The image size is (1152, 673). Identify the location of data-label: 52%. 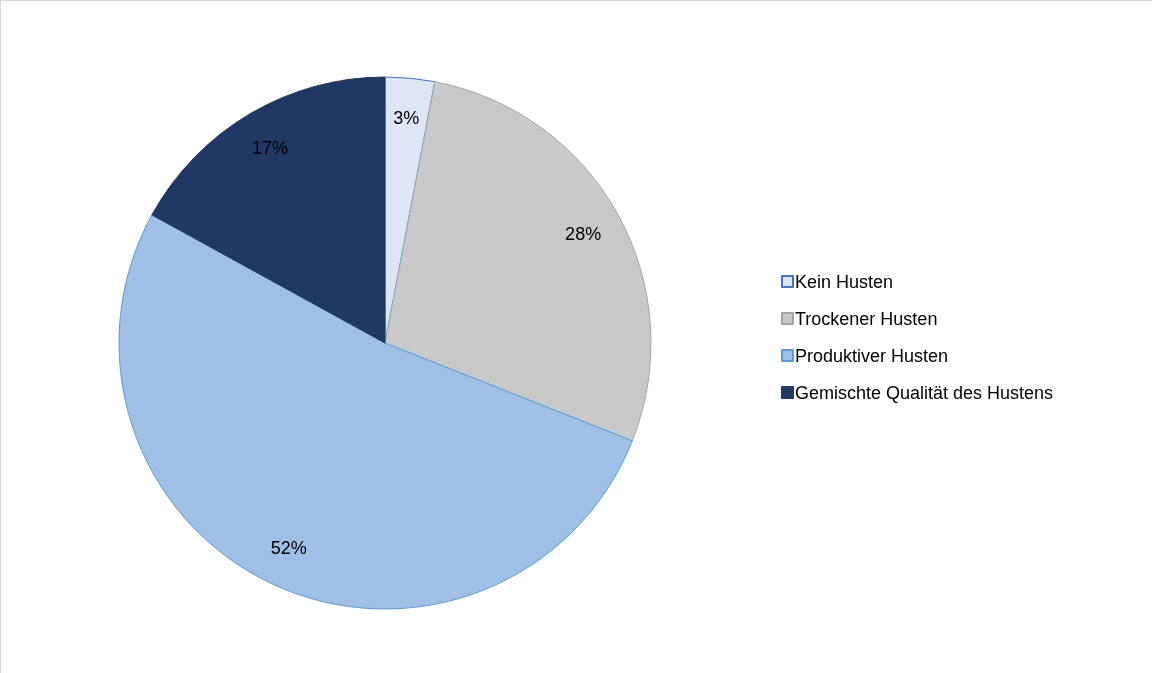
(288, 547).